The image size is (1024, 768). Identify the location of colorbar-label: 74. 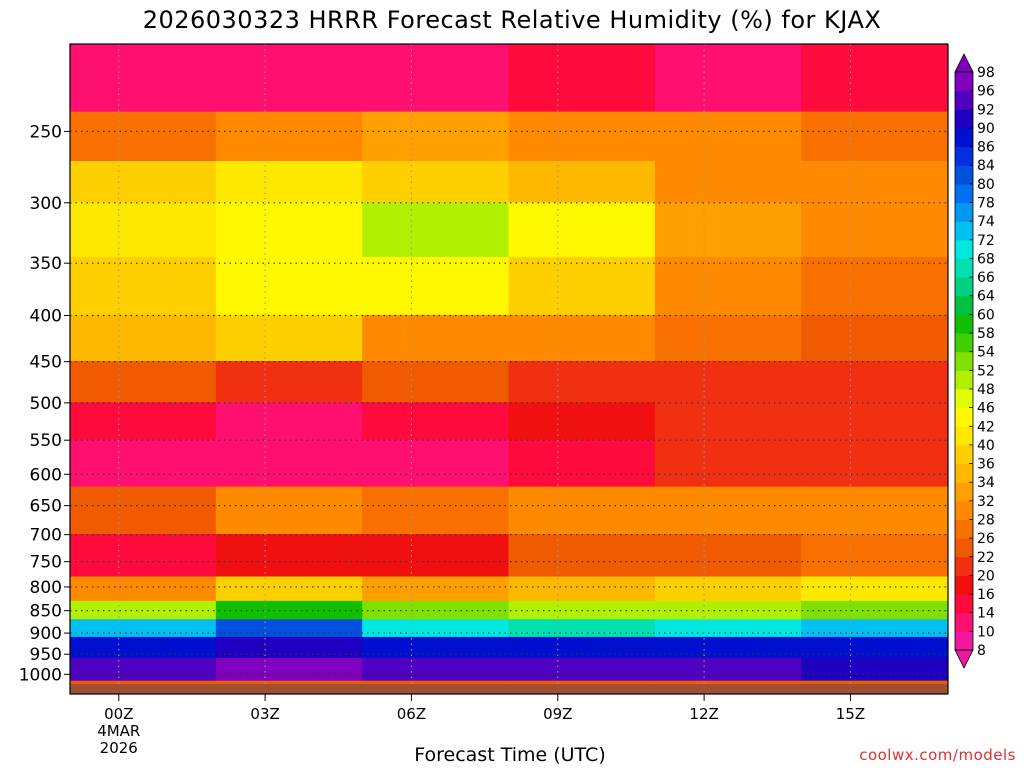
(986, 222).